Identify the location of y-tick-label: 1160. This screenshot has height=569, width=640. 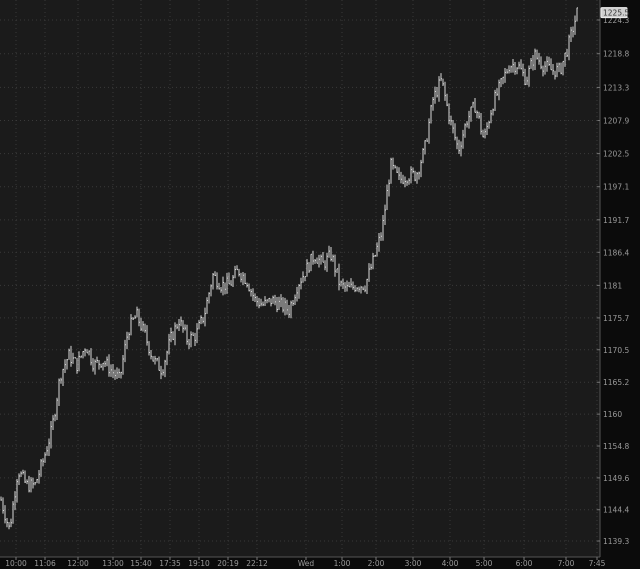
(612, 414).